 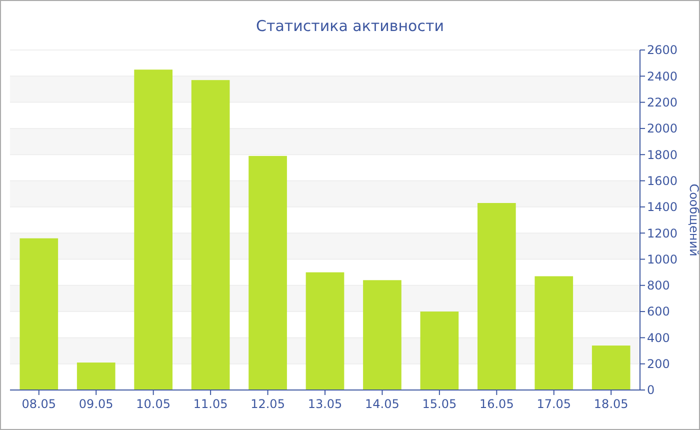 I want to click on y-tick-label: 1400, so click(x=662, y=207).